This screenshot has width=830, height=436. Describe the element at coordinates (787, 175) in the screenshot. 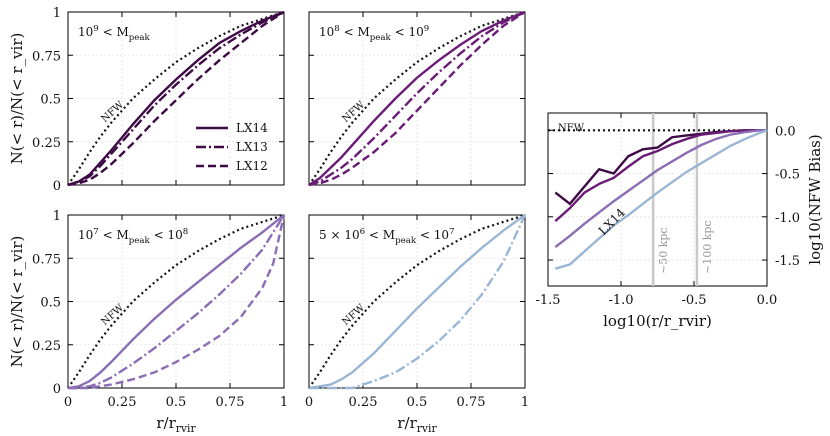

I see `y-tick-label: -0.5` at that location.